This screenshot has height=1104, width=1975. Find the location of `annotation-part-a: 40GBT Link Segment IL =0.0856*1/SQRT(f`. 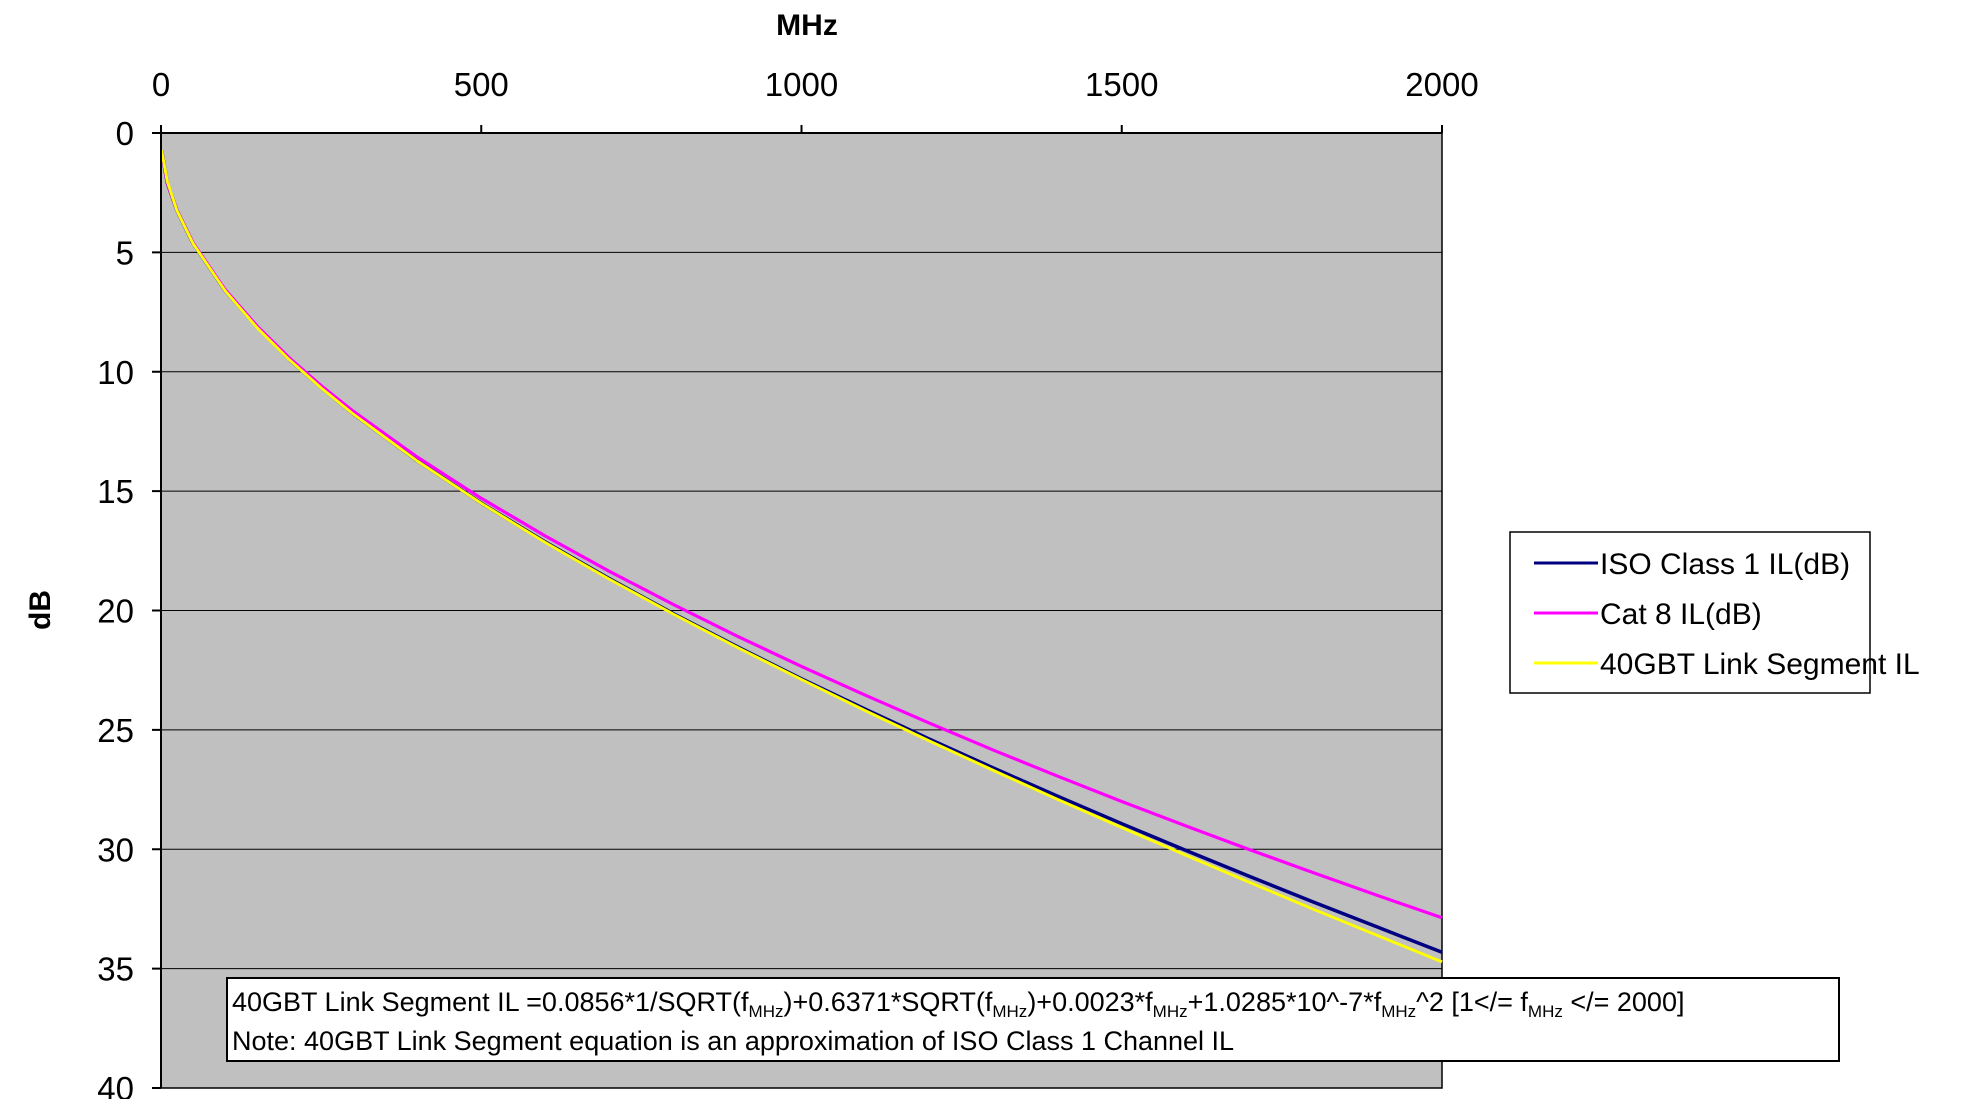

annotation-part-a: 40GBT Link Segment IL =0.0856*1/SQRT(f is located at coordinates (490, 1002).